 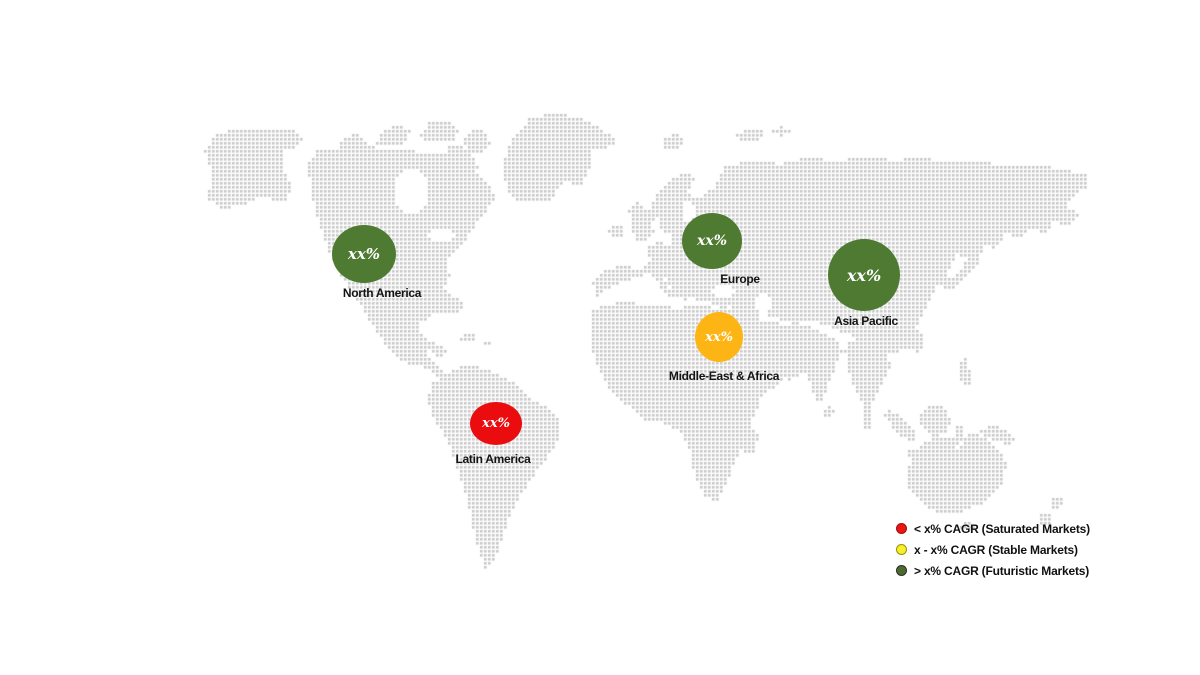 I want to click on label-latin-america: Latin America, so click(x=493, y=459).